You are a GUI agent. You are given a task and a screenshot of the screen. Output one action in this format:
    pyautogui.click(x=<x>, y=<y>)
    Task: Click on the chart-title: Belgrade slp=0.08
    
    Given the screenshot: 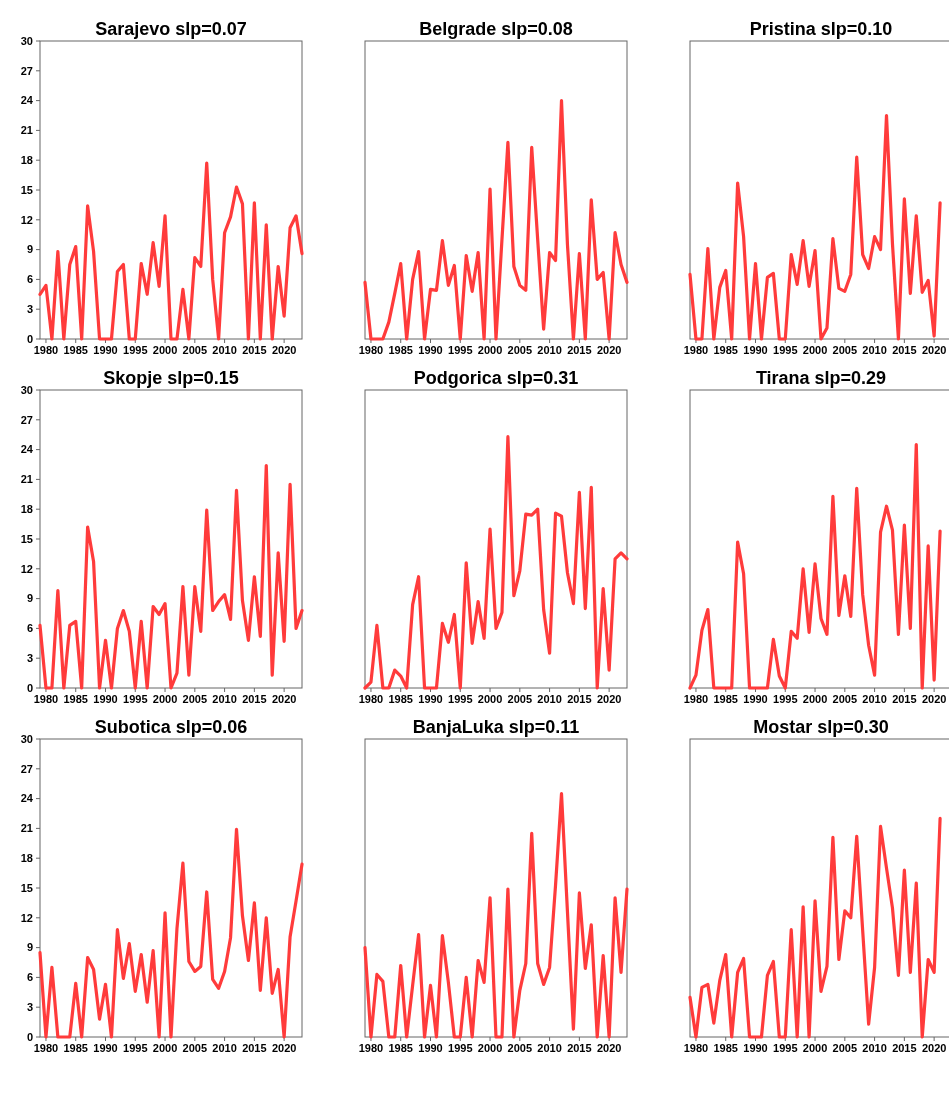 What is the action you would take?
    pyautogui.click(x=496, y=29)
    